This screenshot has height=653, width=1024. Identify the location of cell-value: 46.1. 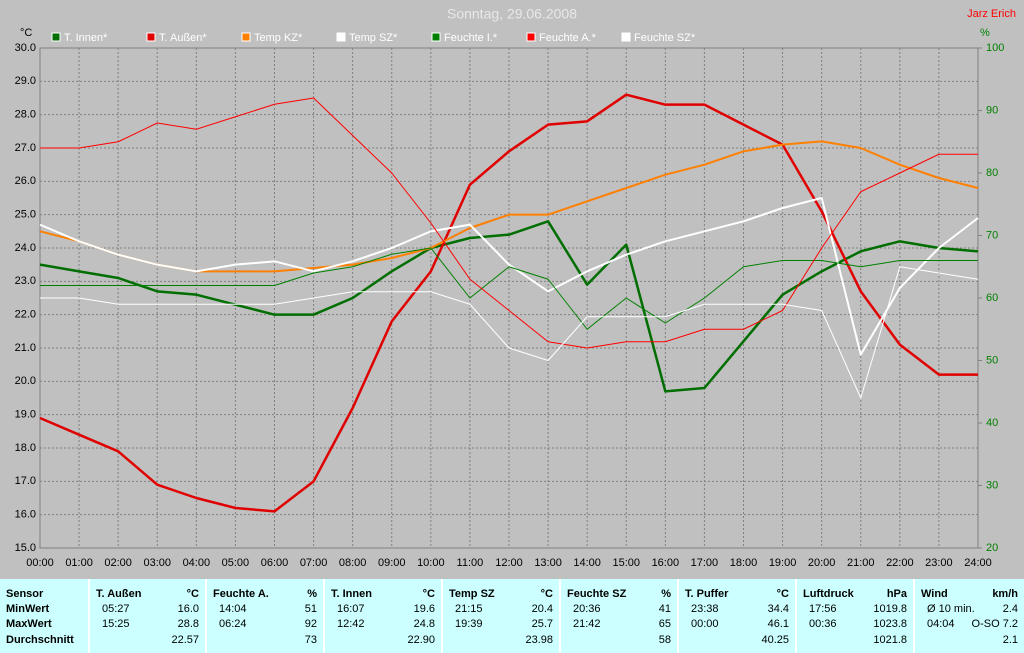
(778, 624).